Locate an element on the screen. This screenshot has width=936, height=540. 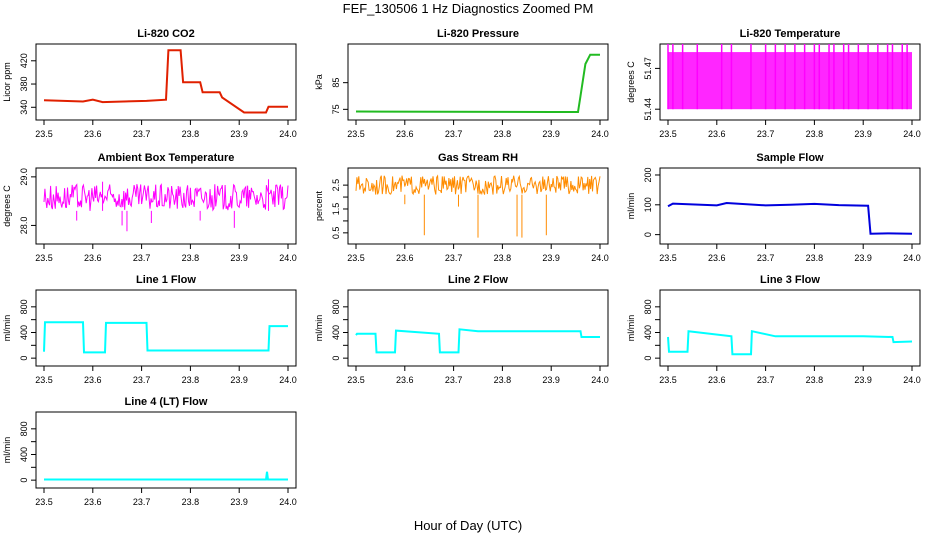
series-fill is located at coordinates (790, 81).